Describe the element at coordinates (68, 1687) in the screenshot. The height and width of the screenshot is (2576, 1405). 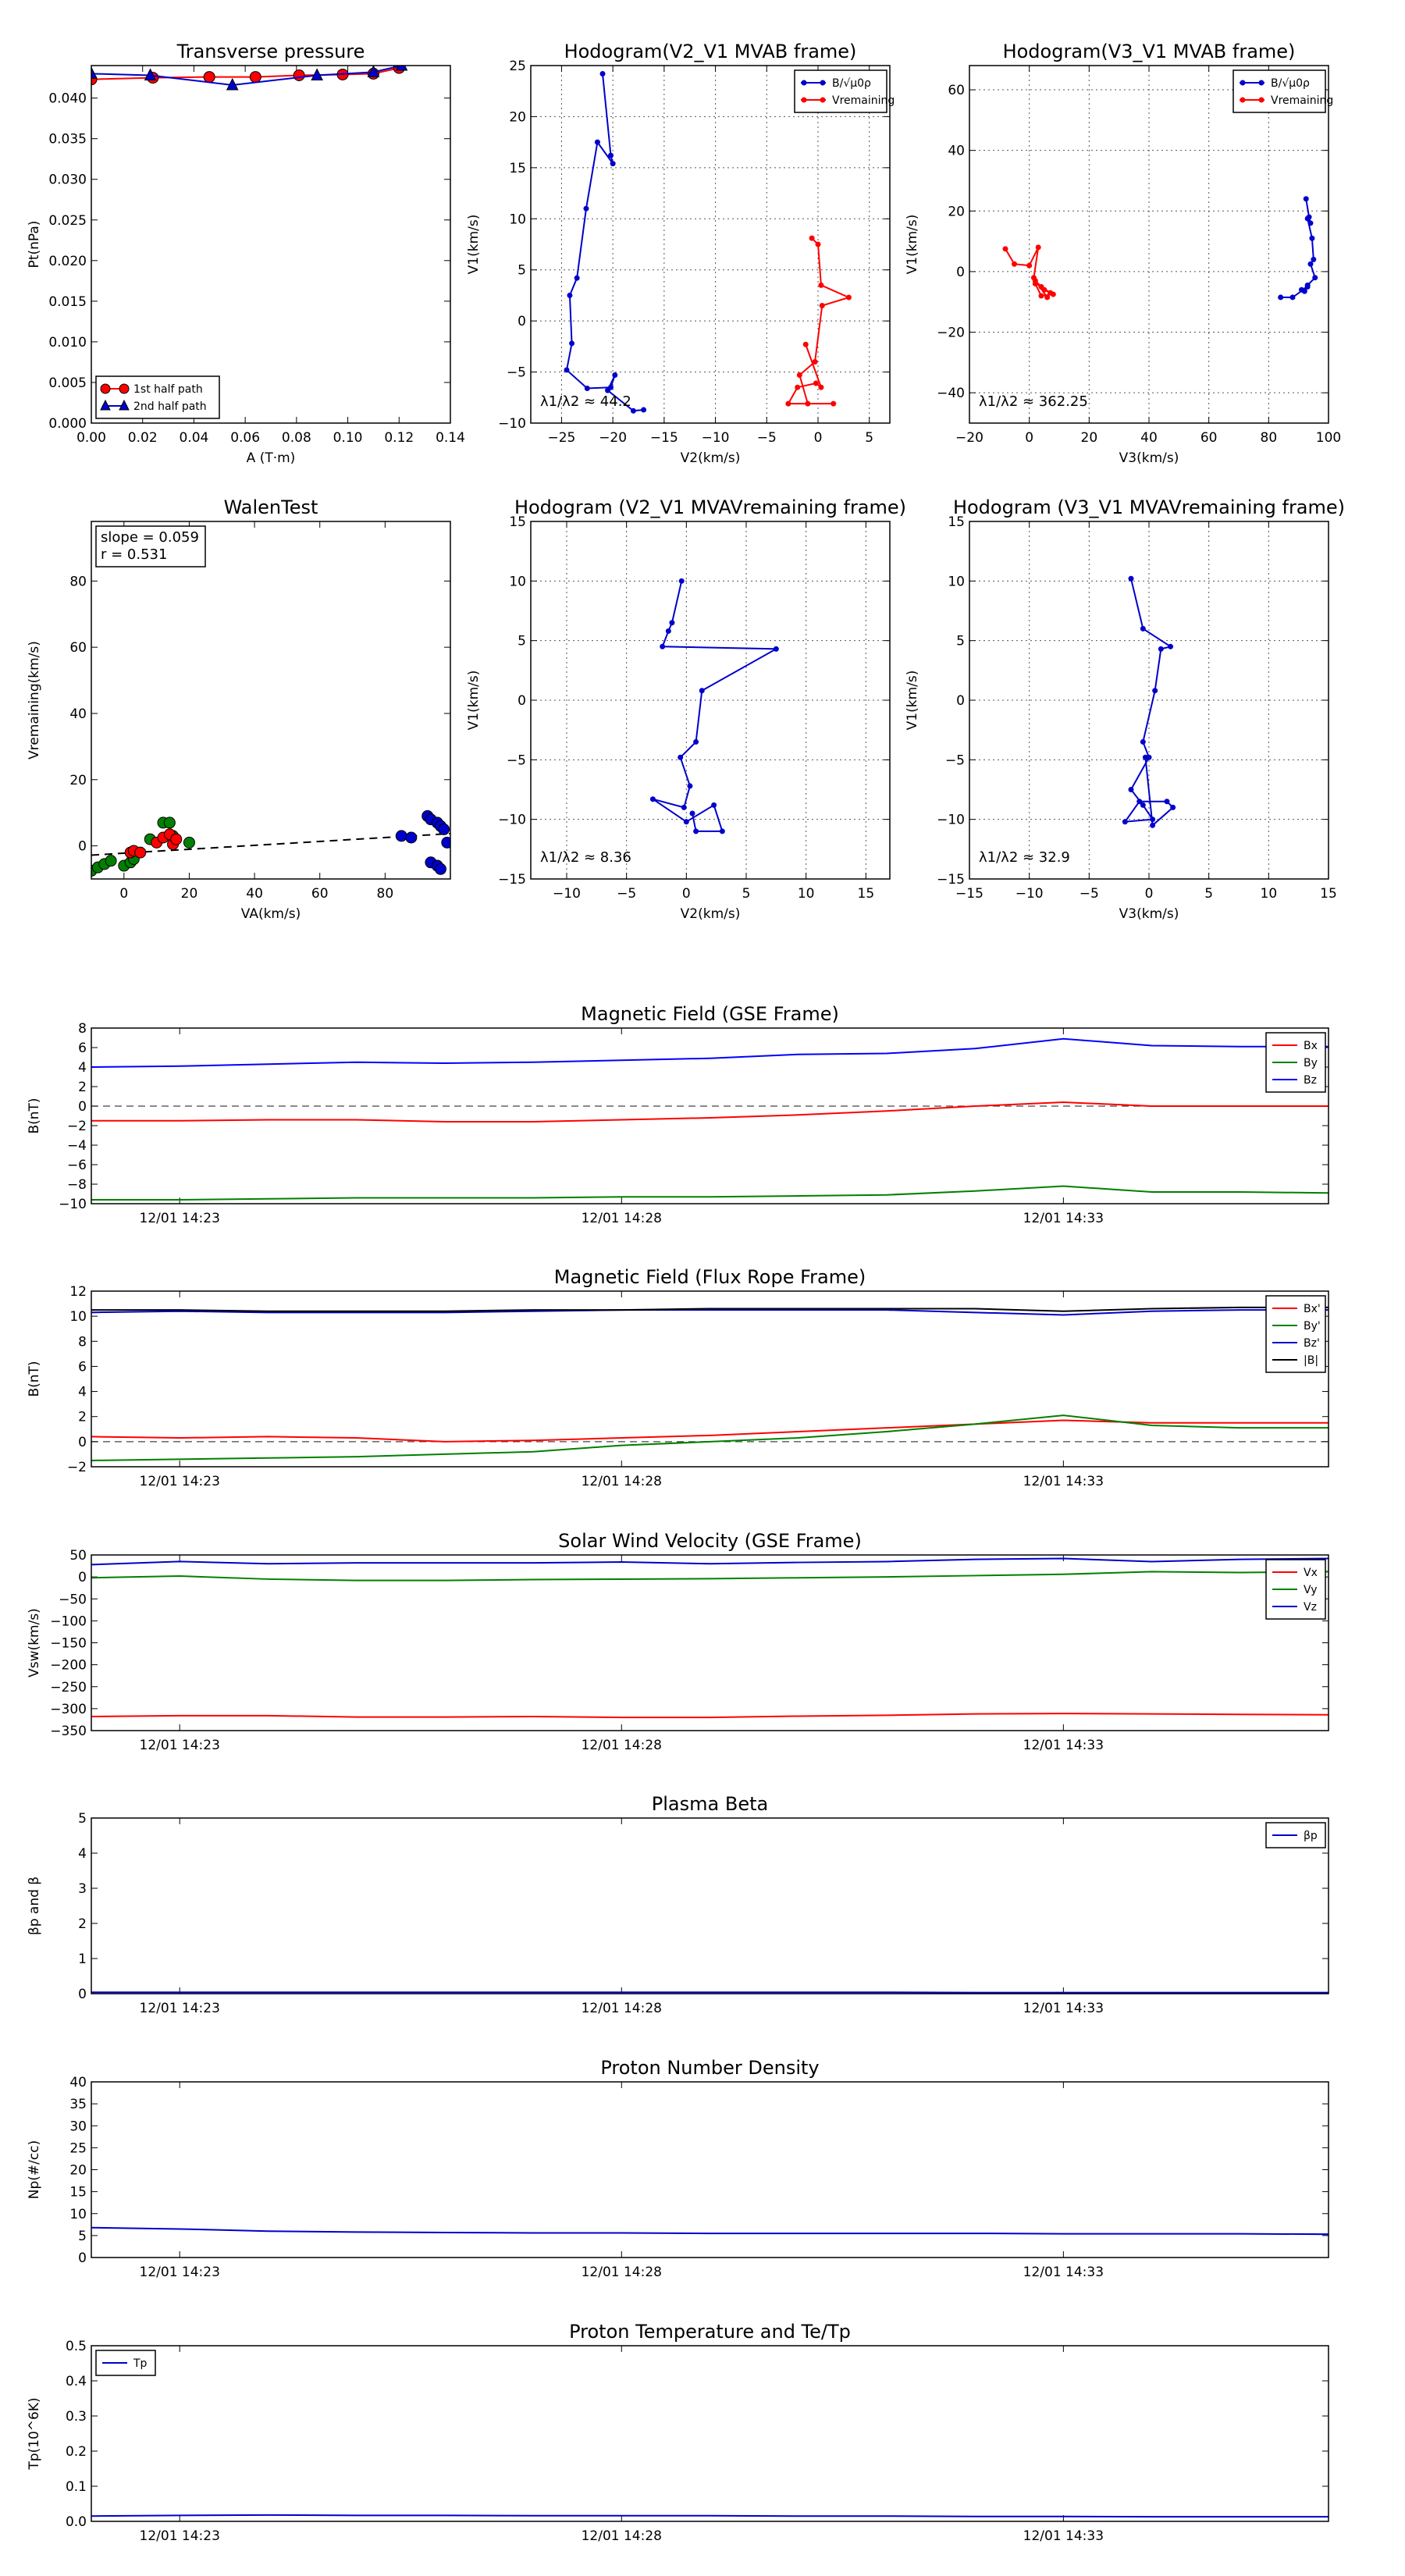
I see `y-tick-label: −250` at that location.